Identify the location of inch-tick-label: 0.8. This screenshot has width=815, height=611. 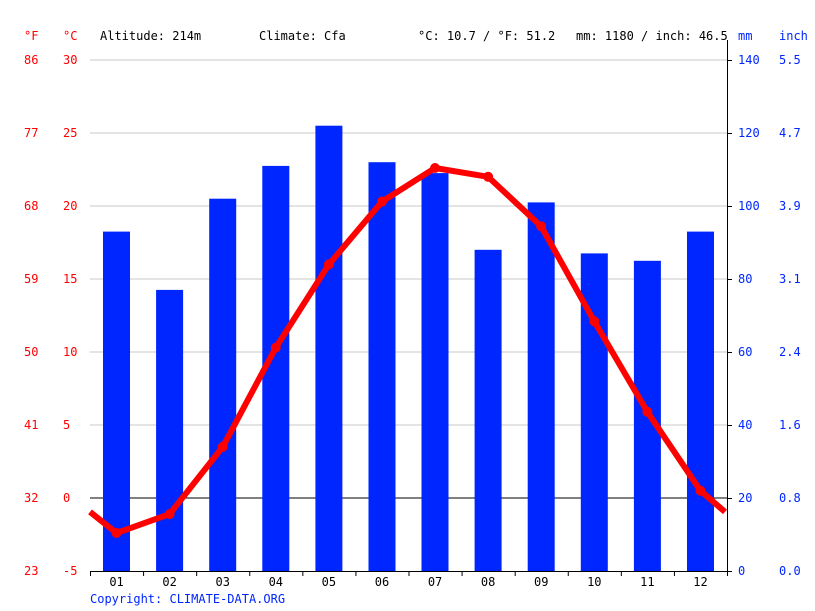
(790, 498).